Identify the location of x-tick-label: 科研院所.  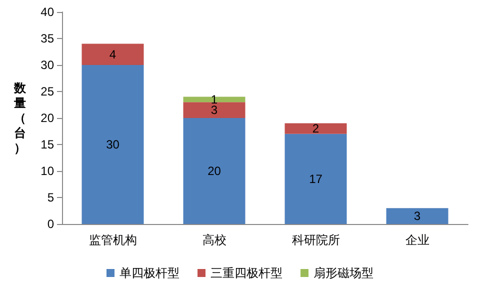
(316, 240).